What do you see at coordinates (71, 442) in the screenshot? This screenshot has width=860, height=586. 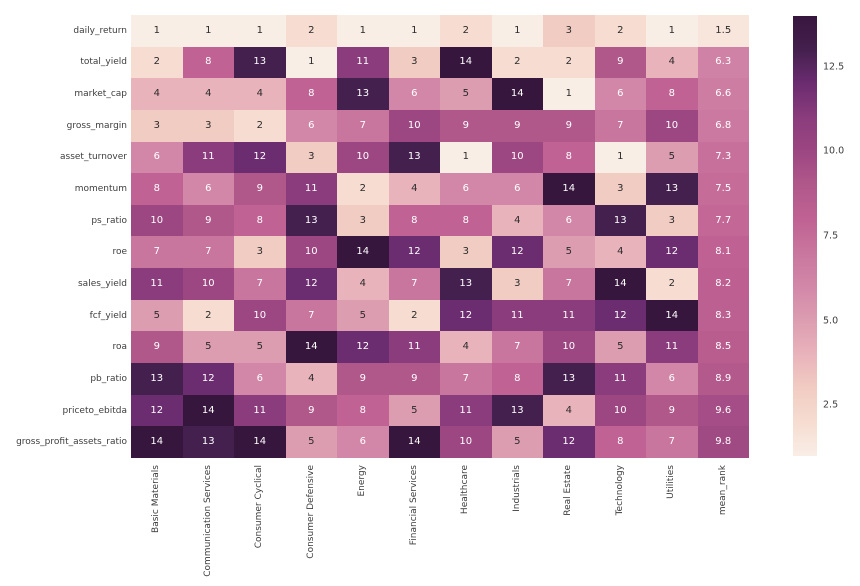 I see `y-tick-label: gross_profit_assets_ratio` at bounding box center [71, 442].